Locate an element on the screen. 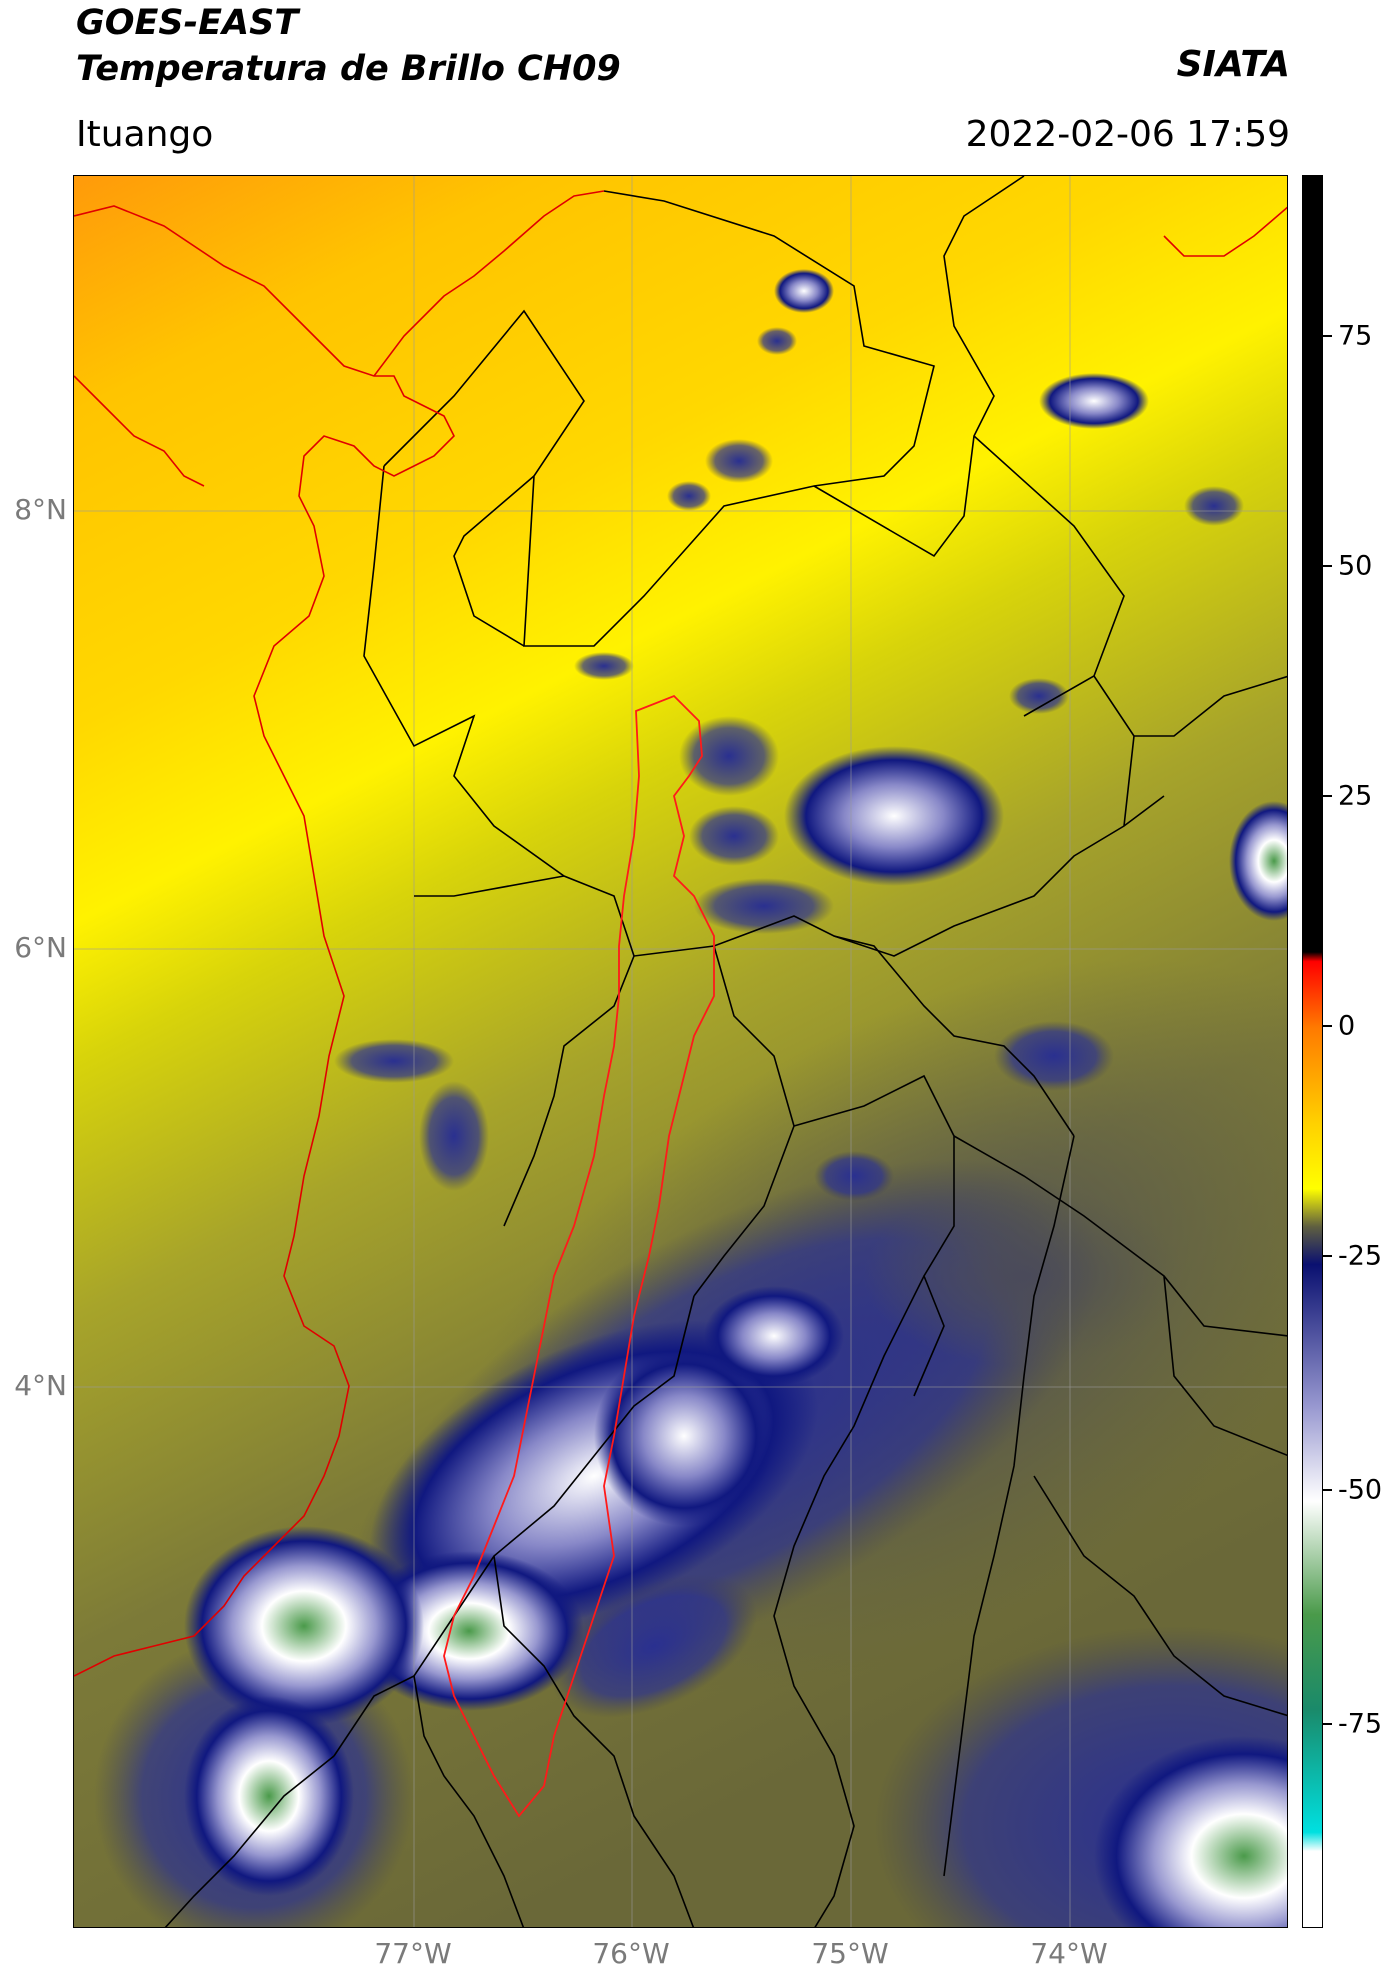 The height and width of the screenshot is (1981, 1384). colorbar-label-50: 50 is located at coordinates (1355, 566).